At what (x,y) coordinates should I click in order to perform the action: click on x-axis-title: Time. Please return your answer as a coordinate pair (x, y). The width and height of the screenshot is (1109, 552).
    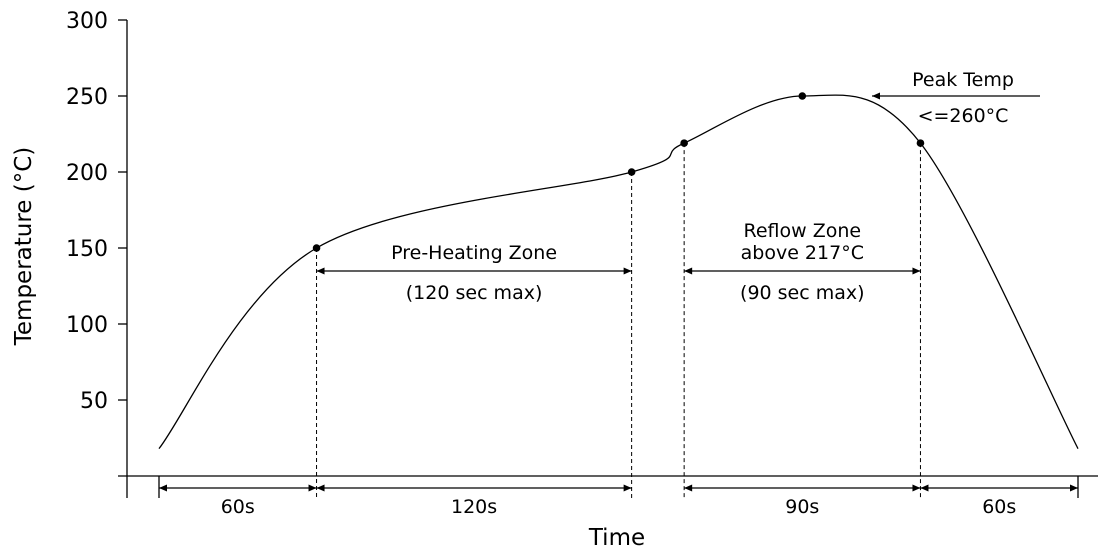
    Looking at the image, I should click on (616, 538).